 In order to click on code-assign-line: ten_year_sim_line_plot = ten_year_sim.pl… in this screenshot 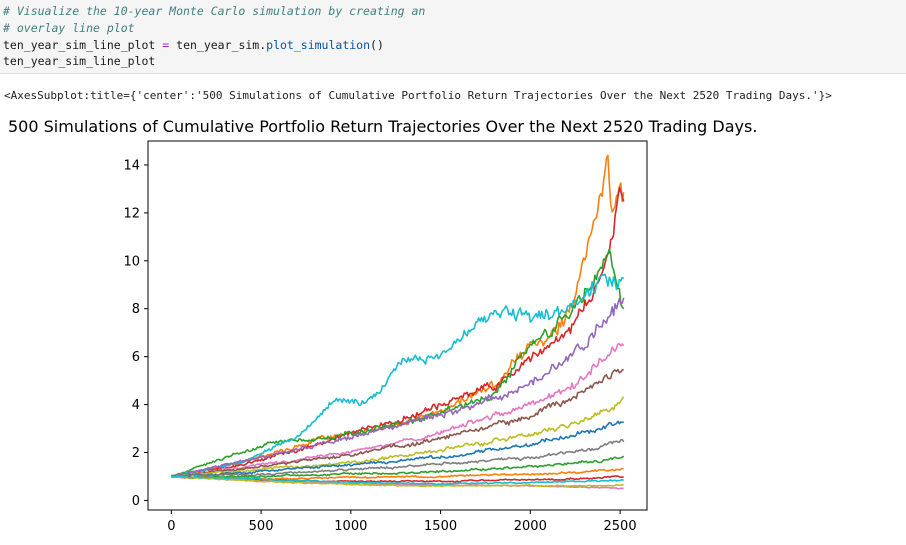, I will do `click(193, 45)`.